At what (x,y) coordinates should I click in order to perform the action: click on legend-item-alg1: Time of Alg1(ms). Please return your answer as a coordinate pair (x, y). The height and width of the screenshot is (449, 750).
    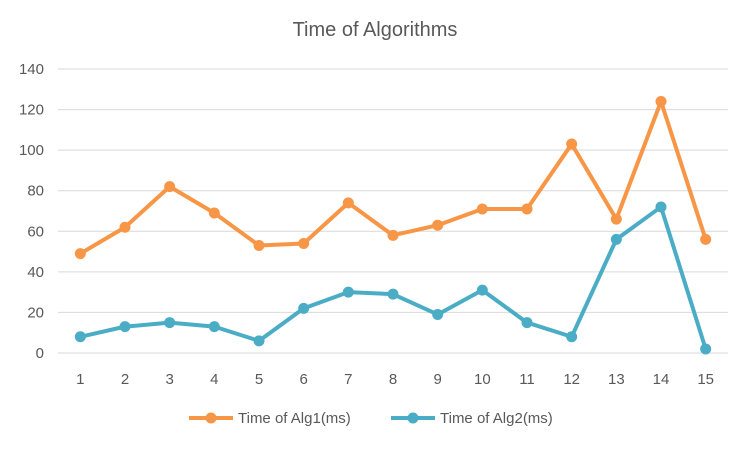
    Looking at the image, I should click on (270, 418).